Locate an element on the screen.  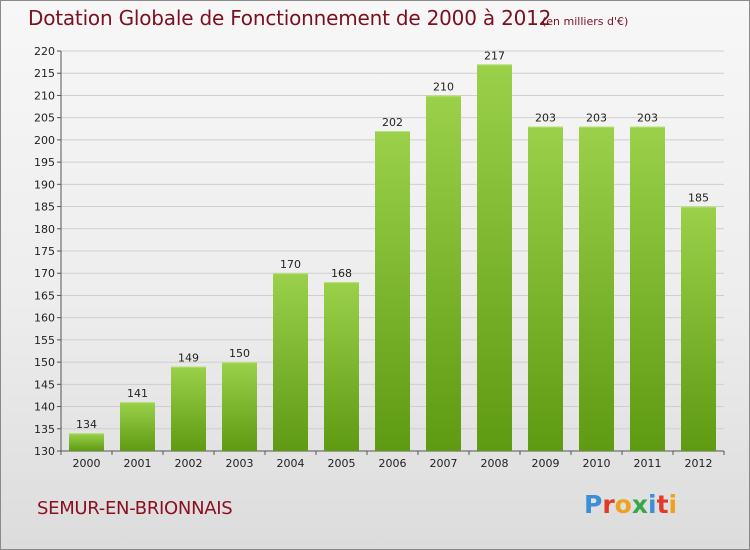
y-tick-label: 140 is located at coordinates (44, 407).